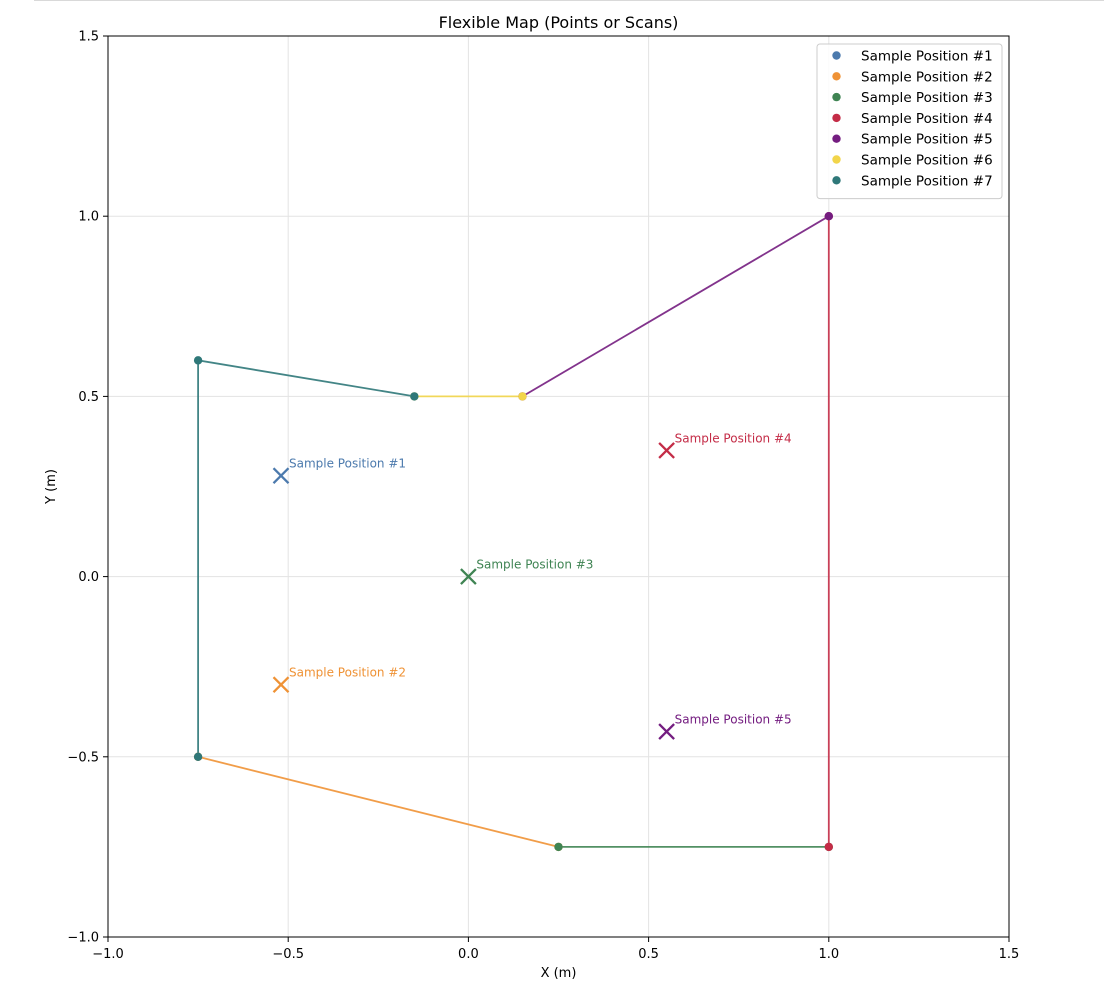 Image resolution: width=1104 pixels, height=992 pixels. What do you see at coordinates (555, 949) in the screenshot?
I see `x-axis-ticks: −1.0 −0.5 0.0 0.5 1.0 1.5` at bounding box center [555, 949].